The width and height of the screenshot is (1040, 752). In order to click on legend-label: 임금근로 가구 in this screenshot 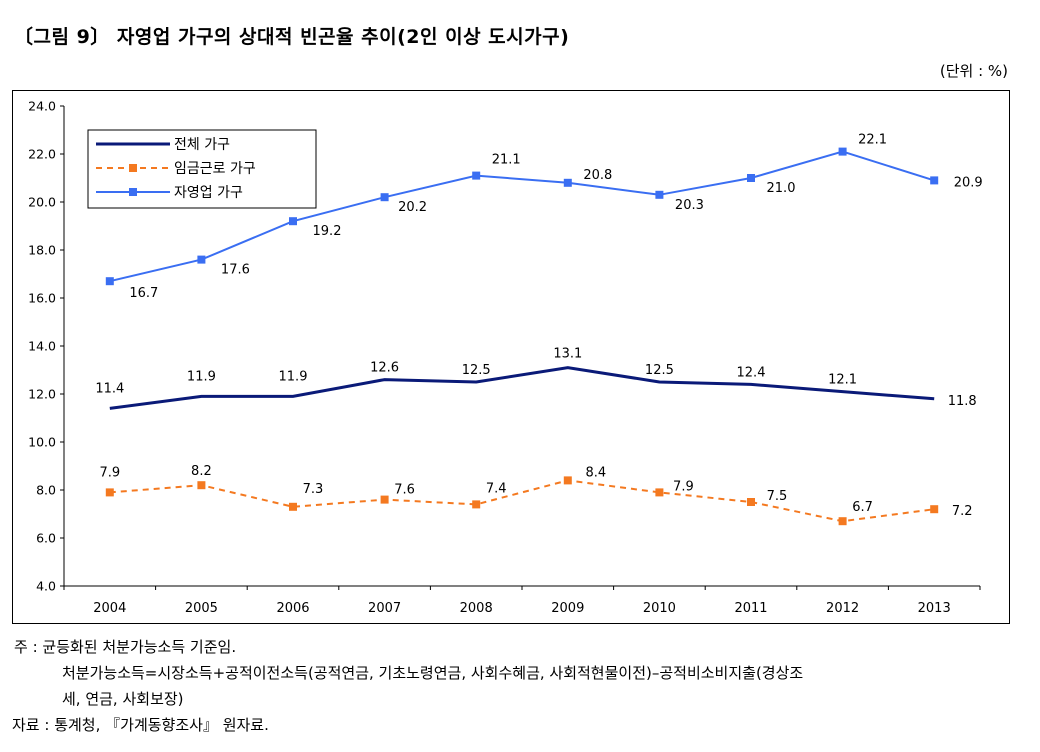, I will do `click(215, 169)`.